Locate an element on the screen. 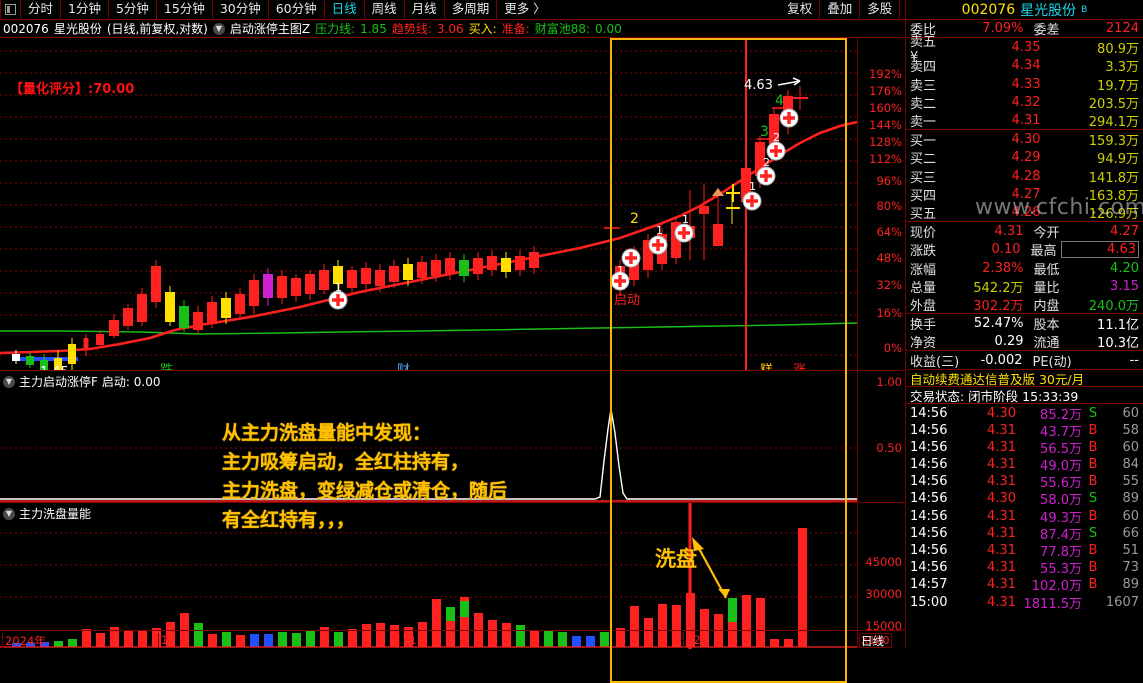 This screenshot has height=683, width=1143. btn-duogu: 多股 is located at coordinates (880, 9).